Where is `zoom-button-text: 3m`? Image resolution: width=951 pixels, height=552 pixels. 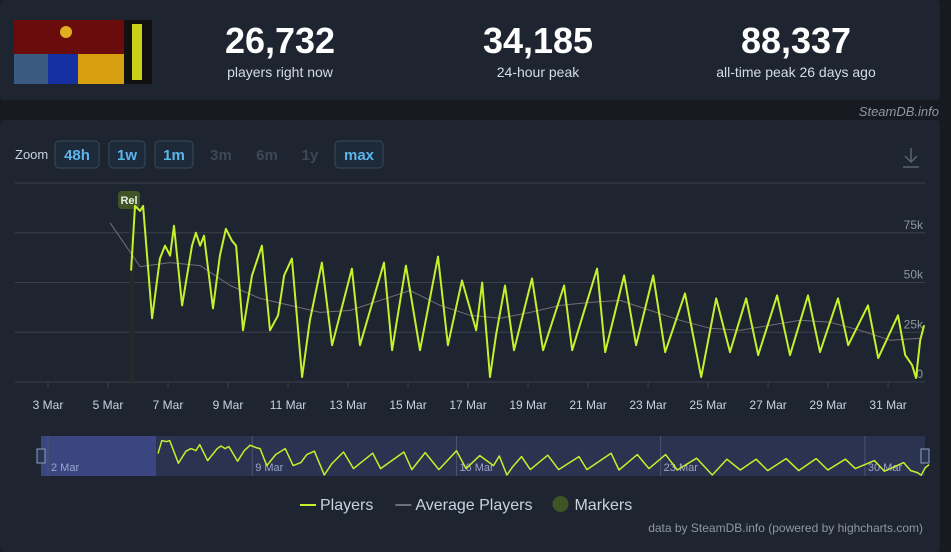
zoom-button-text: 3m is located at coordinates (221, 155).